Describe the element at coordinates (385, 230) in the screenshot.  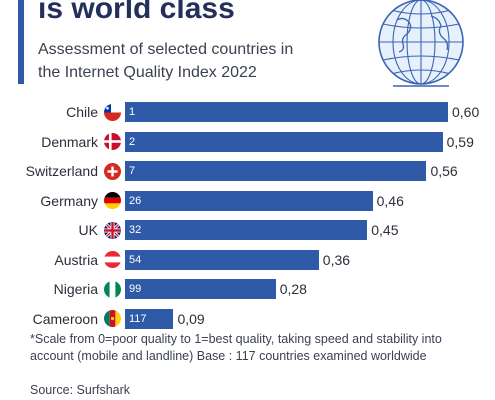
I see `value-label-uk: 0,45` at that location.